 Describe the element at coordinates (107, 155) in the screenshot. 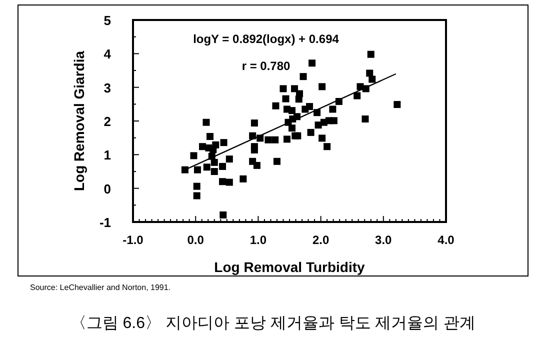

I see `y-tick-label: 1` at that location.